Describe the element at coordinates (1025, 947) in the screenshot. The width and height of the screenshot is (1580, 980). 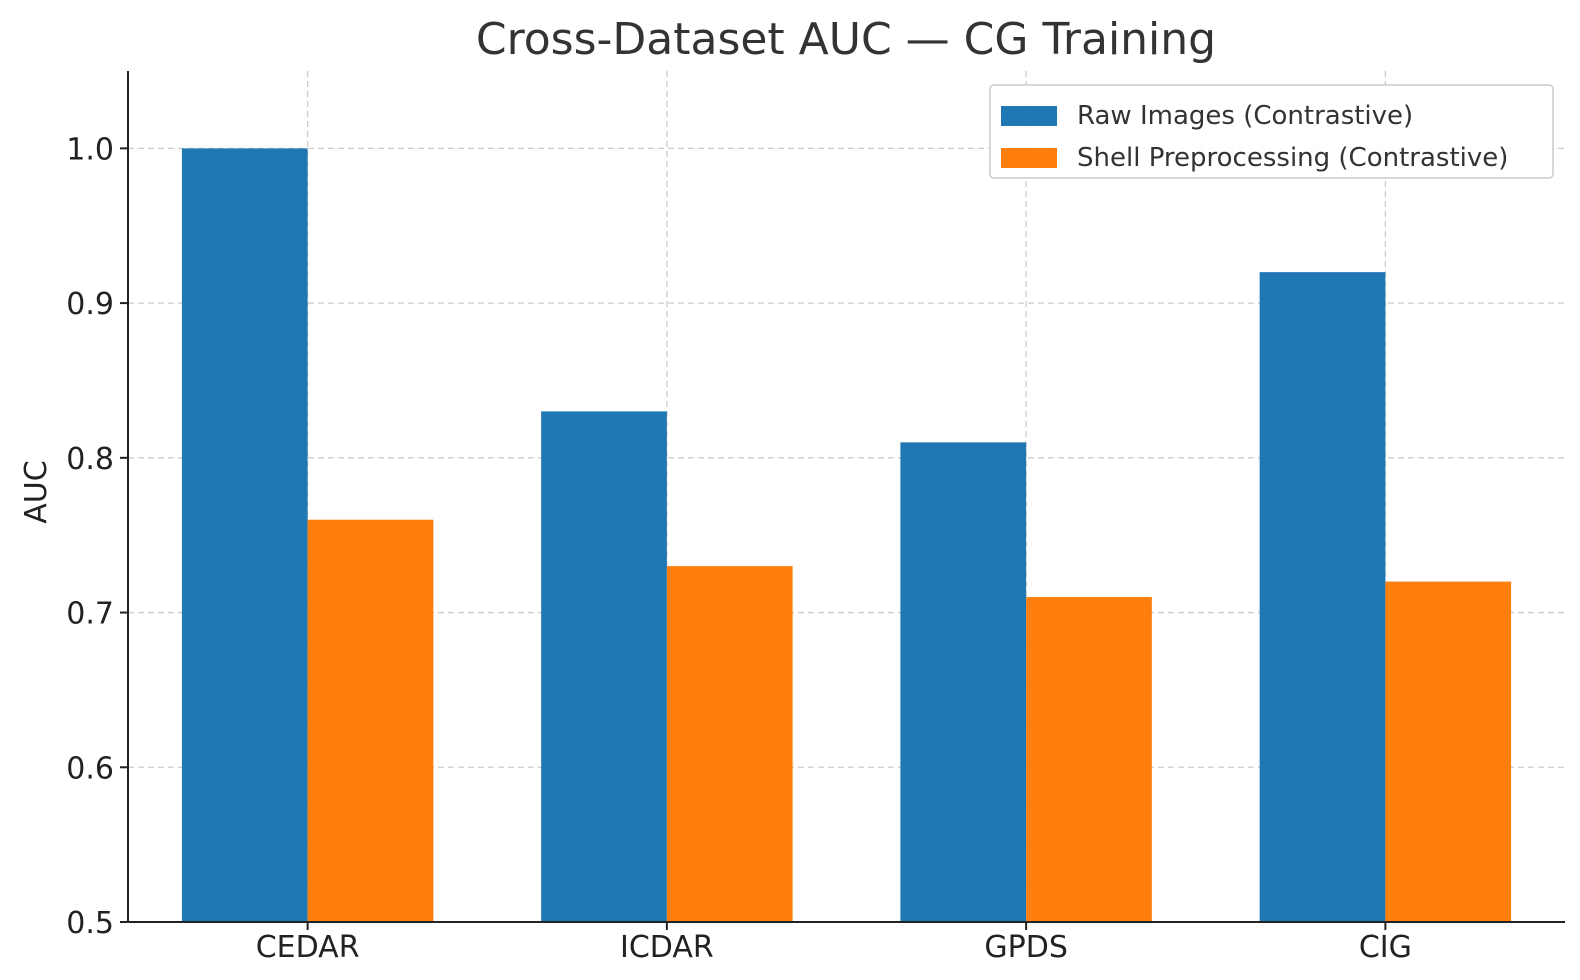
I see `x-tick-label: GPDS` at that location.